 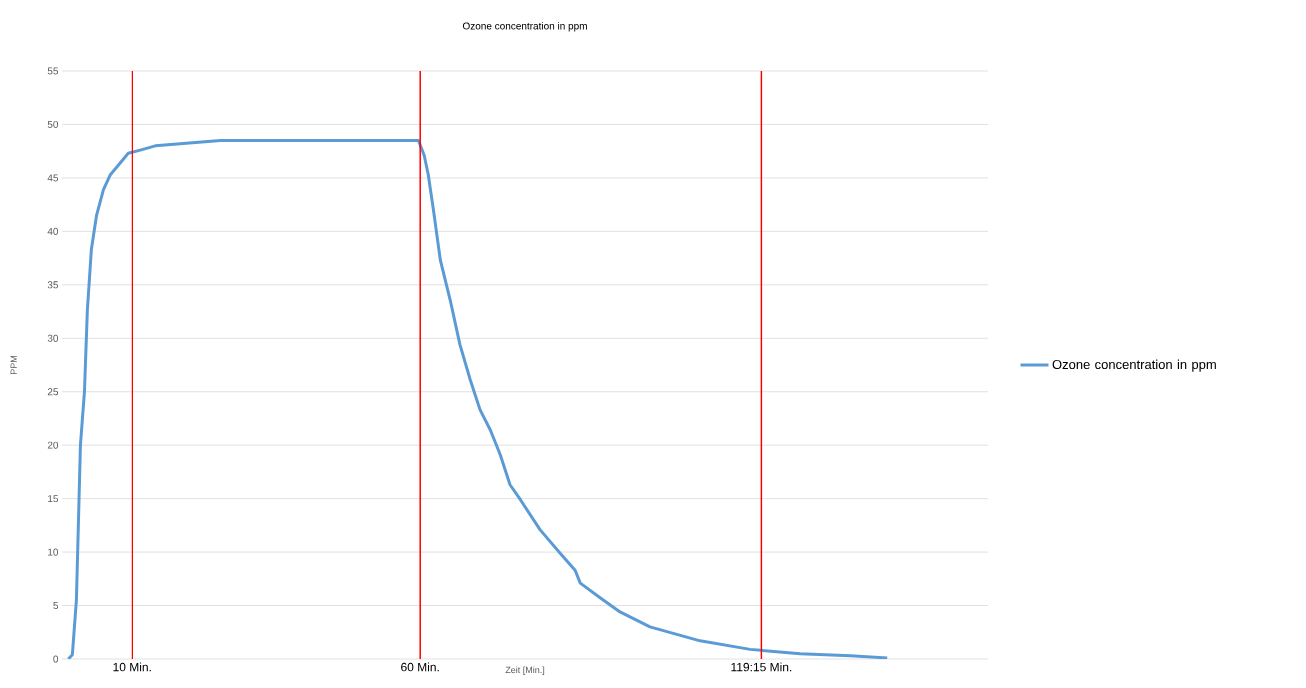 What do you see at coordinates (56, 659) in the screenshot?
I see `y-tick-label: 0` at bounding box center [56, 659].